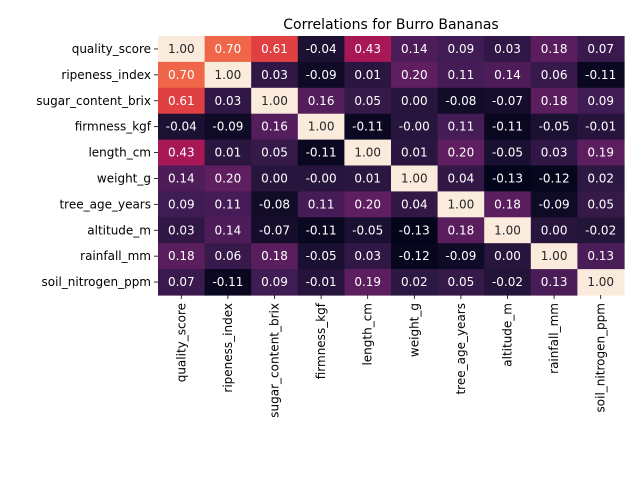 The width and height of the screenshot is (640, 480). Describe the element at coordinates (508, 335) in the screenshot. I see `x-tick-label: altitude_m` at that location.